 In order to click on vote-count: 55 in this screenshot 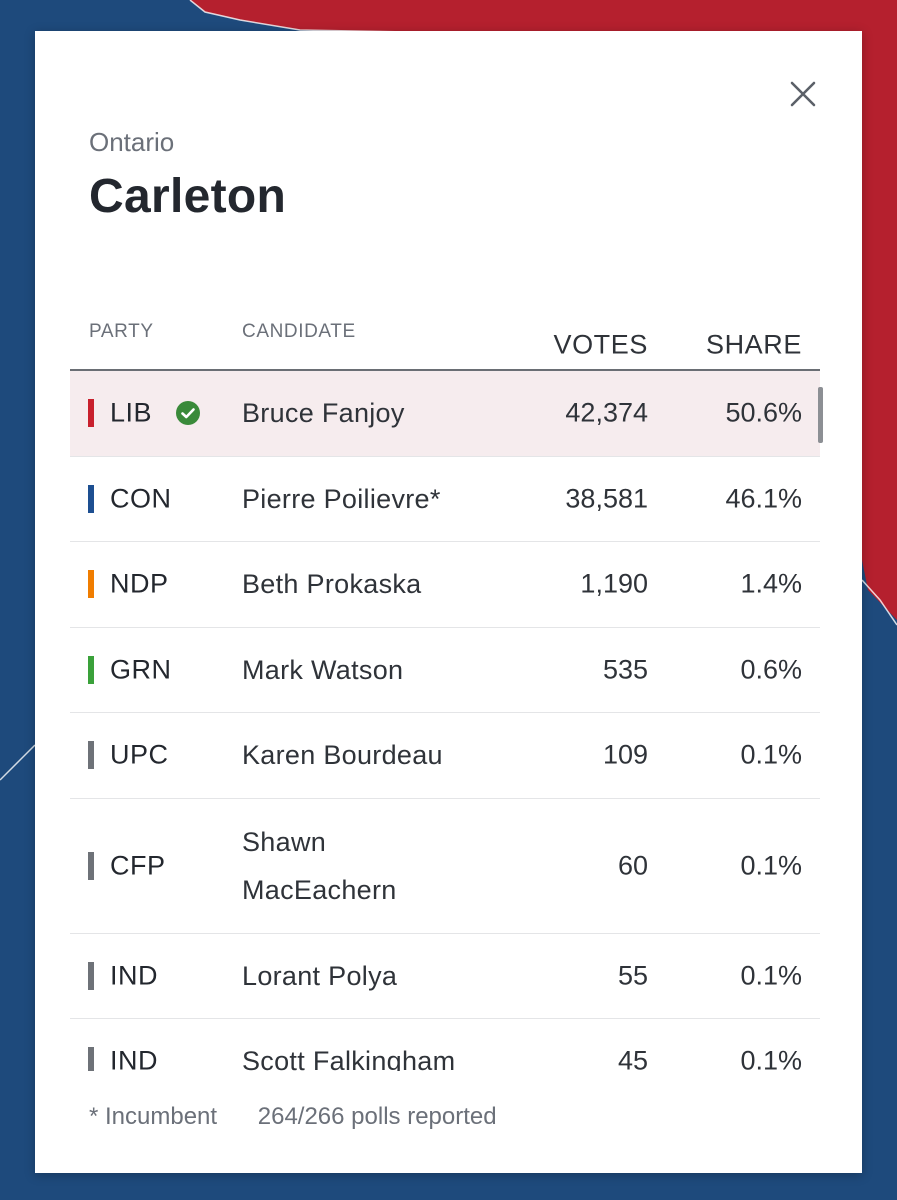, I will do `click(632, 975)`.